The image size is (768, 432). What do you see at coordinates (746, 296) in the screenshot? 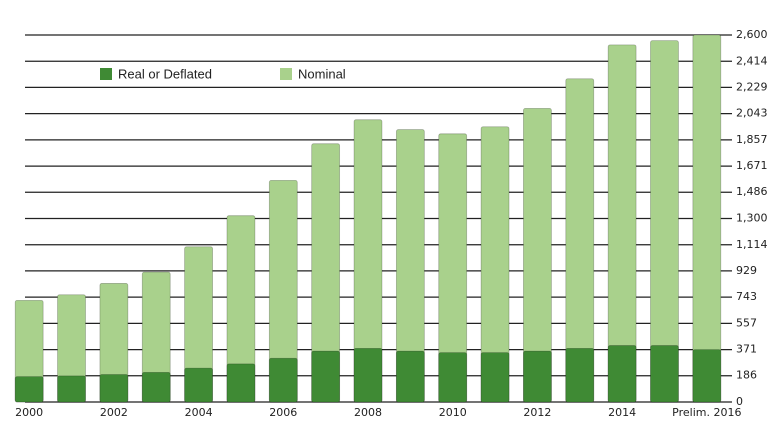
I see `y-tick-label: 743` at bounding box center [746, 296].